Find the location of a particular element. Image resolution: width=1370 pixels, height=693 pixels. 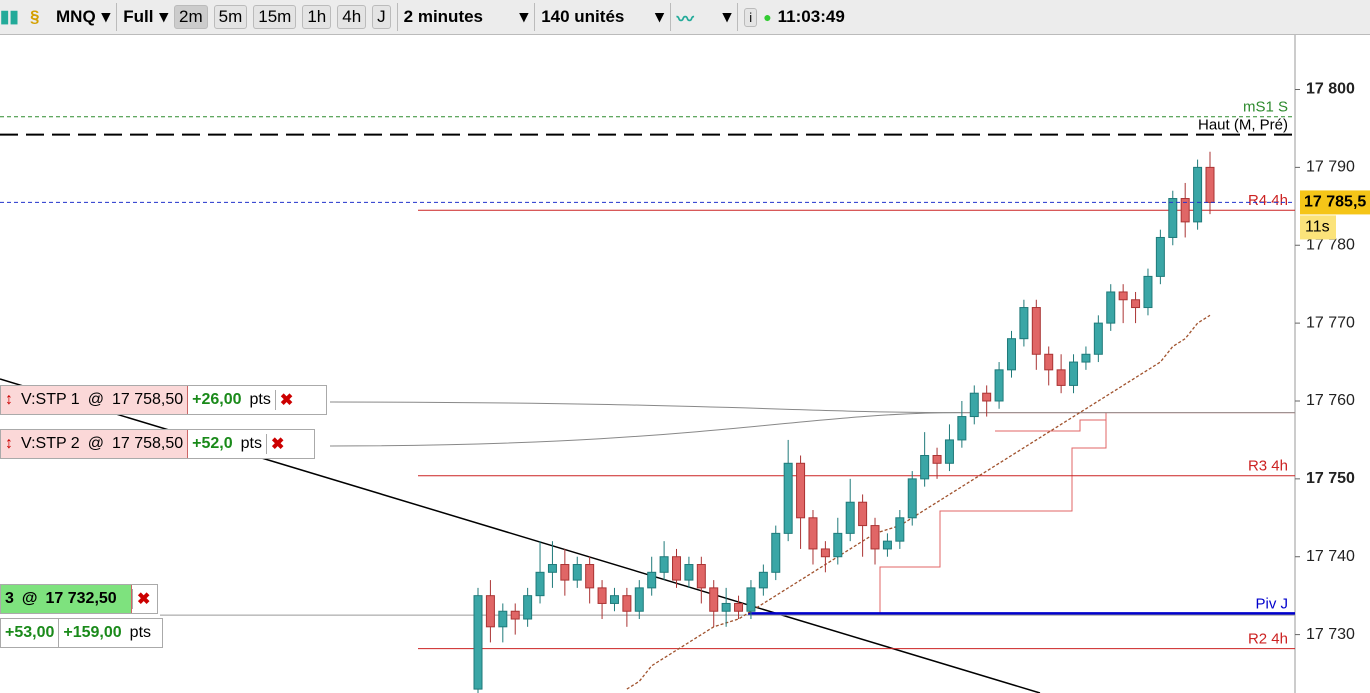

period: J is located at coordinates (381, 17).